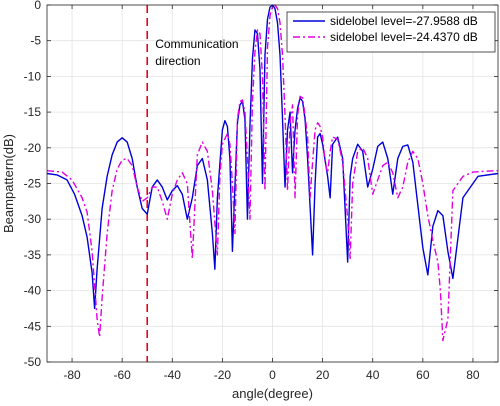 Image resolution: width=500 pixels, height=406 pixels. Describe the element at coordinates (8, 183) in the screenshot. I see `y-axis-label: Beampattern(dB)` at that location.